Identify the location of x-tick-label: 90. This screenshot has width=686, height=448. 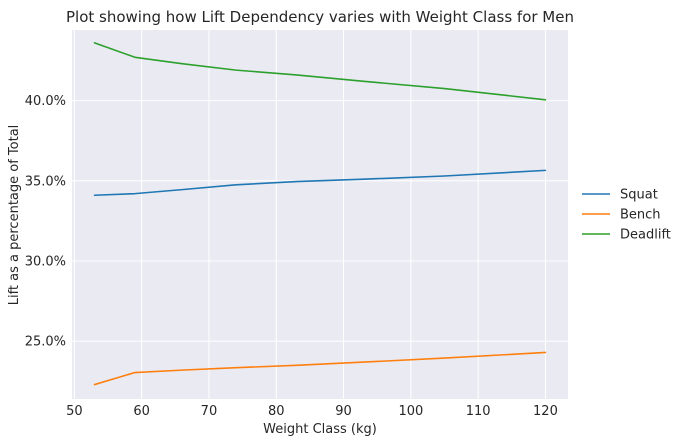
(343, 411).